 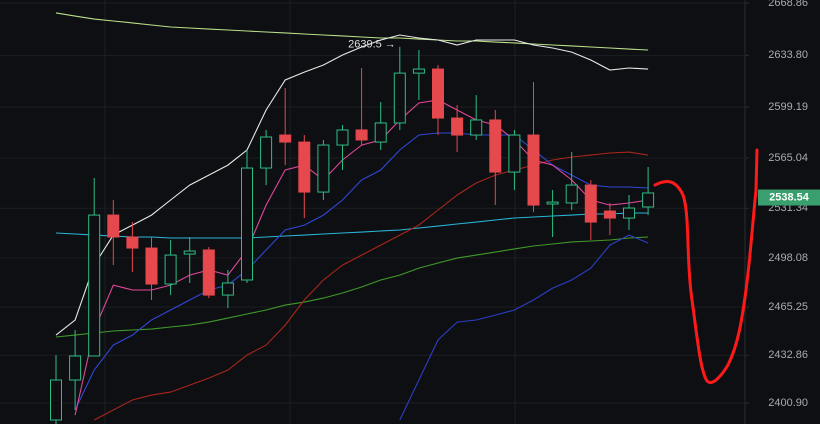 What do you see at coordinates (788, 4) in the screenshot?
I see `y-tick-label: 2668.86` at bounding box center [788, 4].